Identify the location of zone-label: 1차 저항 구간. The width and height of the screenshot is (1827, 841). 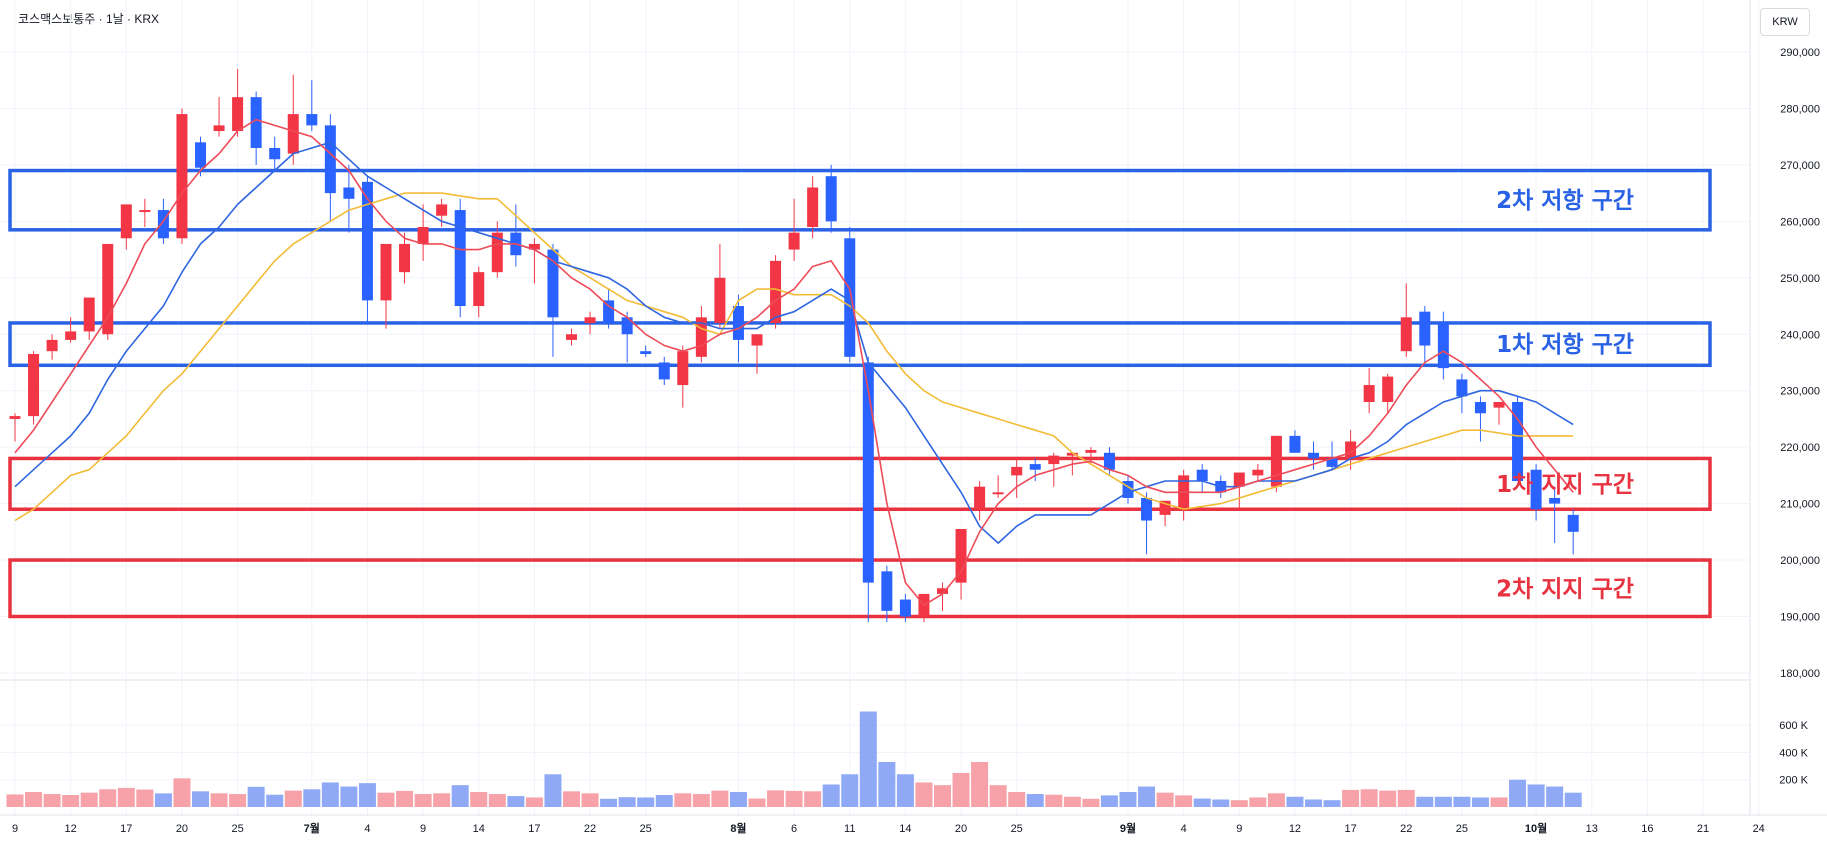
(1565, 345).